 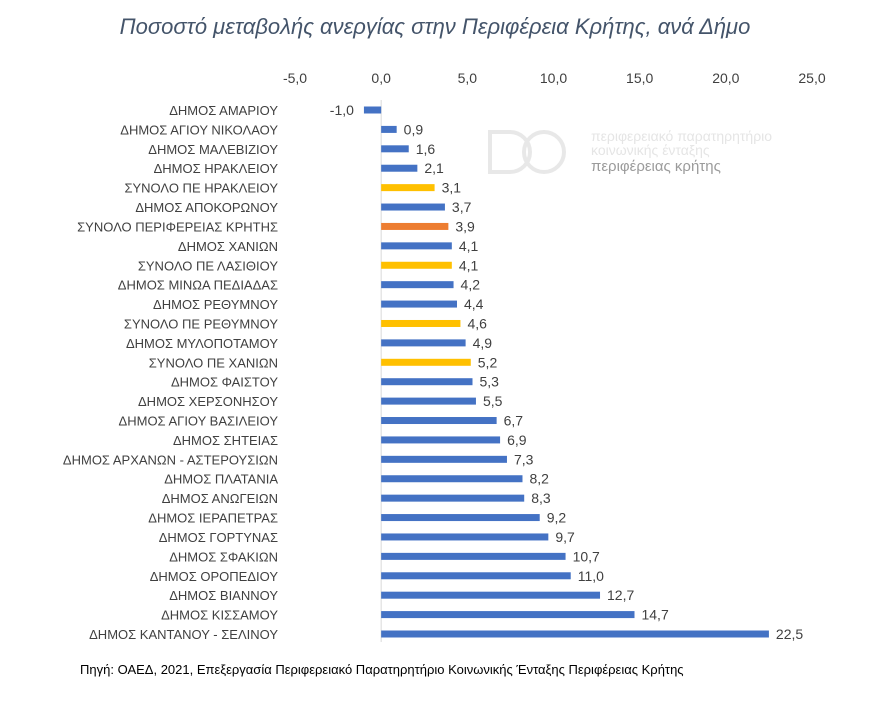 I want to click on logo-text-line-2: κοινωνικής ένταξης, so click(x=650, y=150).